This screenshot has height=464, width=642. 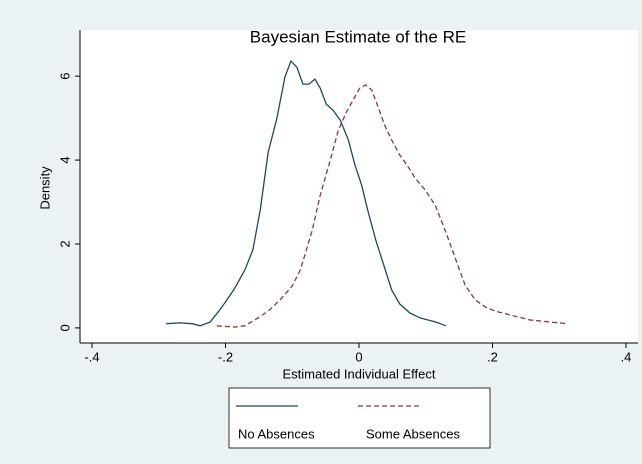 I want to click on y-tick-label: 2, so click(x=64, y=243).